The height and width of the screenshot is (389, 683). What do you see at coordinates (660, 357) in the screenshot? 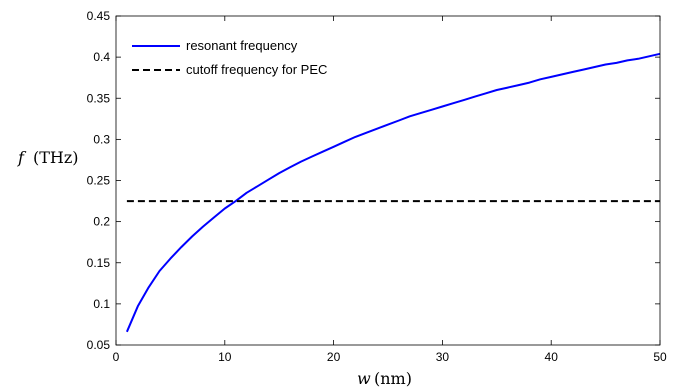
I see `x-tick-label: 50` at bounding box center [660, 357].